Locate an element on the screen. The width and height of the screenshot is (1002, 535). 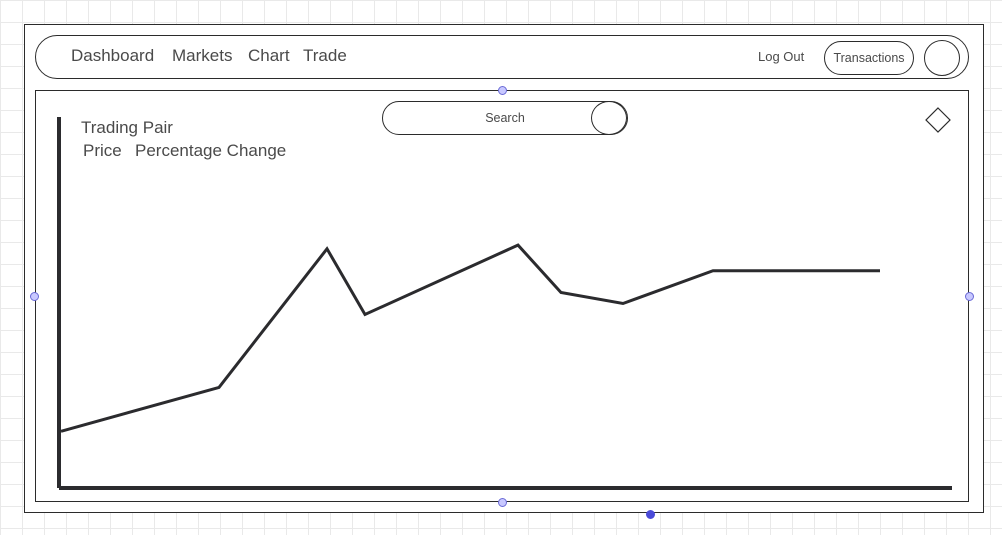
percentage-change-label: Percentage Change is located at coordinates (210, 151).